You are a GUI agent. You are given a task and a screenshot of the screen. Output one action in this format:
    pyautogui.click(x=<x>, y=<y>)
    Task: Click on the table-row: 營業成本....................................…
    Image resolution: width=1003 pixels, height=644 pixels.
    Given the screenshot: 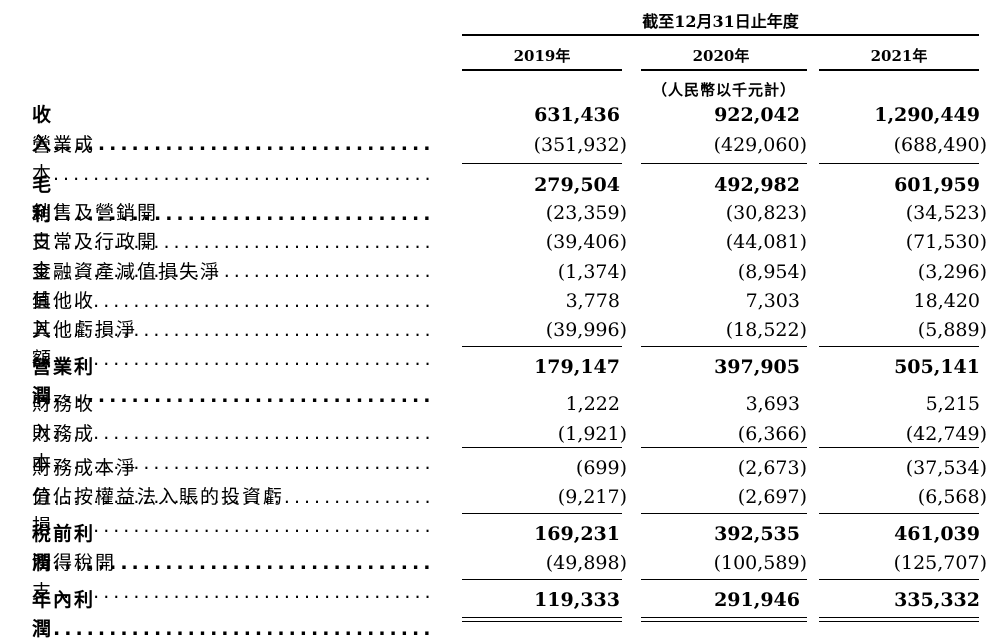 What is the action you would take?
    pyautogui.click(x=501, y=158)
    